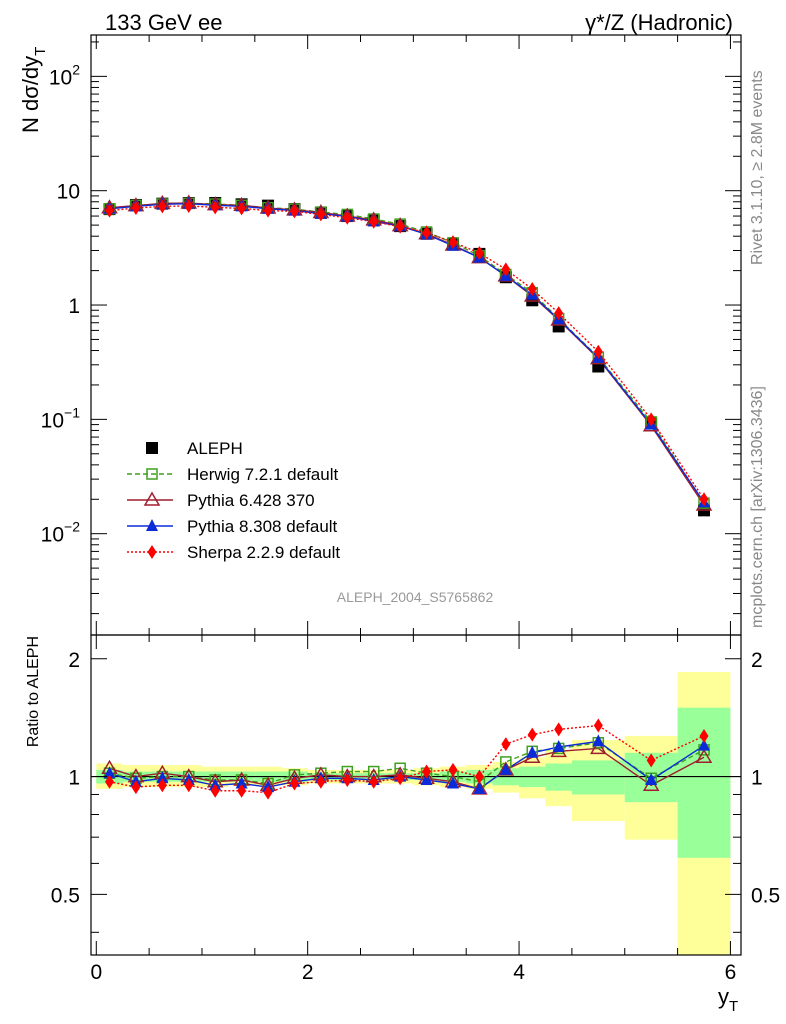 Image resolution: width=786 pixels, height=1024 pixels. What do you see at coordinates (74, 660) in the screenshot?
I see `ratio-y-tick-label: 2` at bounding box center [74, 660].